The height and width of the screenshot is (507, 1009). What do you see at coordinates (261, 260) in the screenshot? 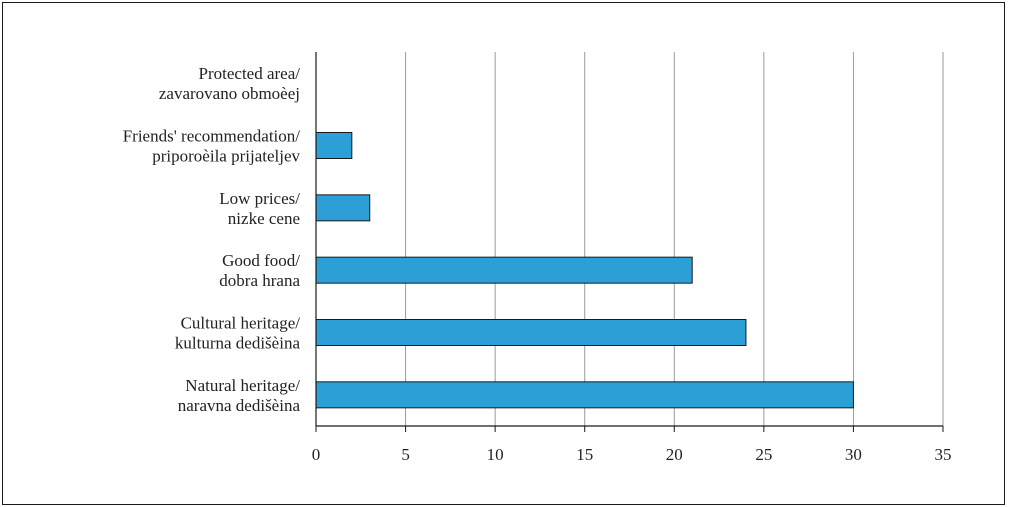
I see `category-label: Good food/` at bounding box center [261, 260].